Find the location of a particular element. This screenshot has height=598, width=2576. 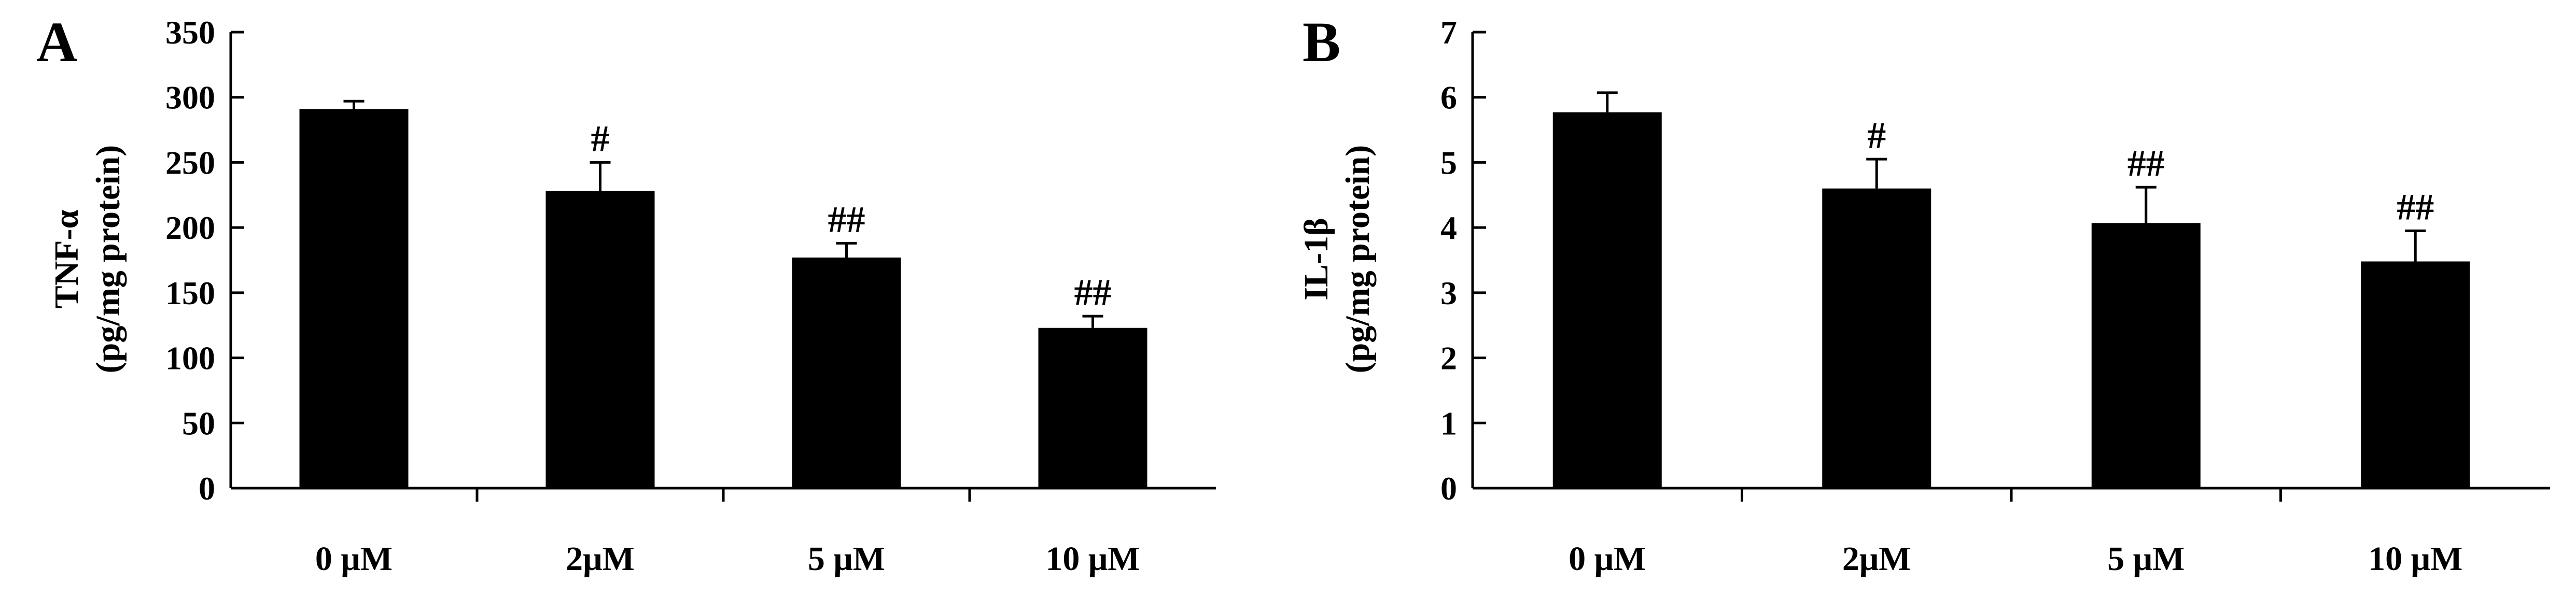

y-tick-label: 100 is located at coordinates (190, 358).